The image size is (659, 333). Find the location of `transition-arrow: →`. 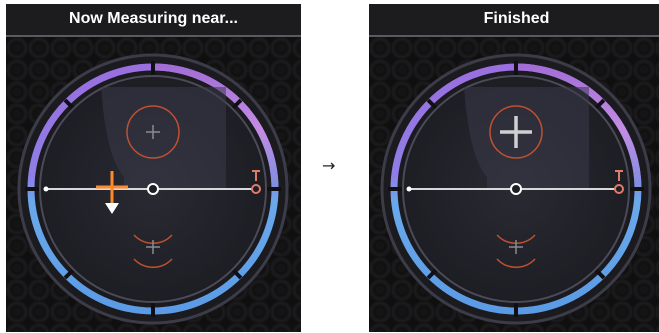

transition-arrow: → is located at coordinates (329, 165).